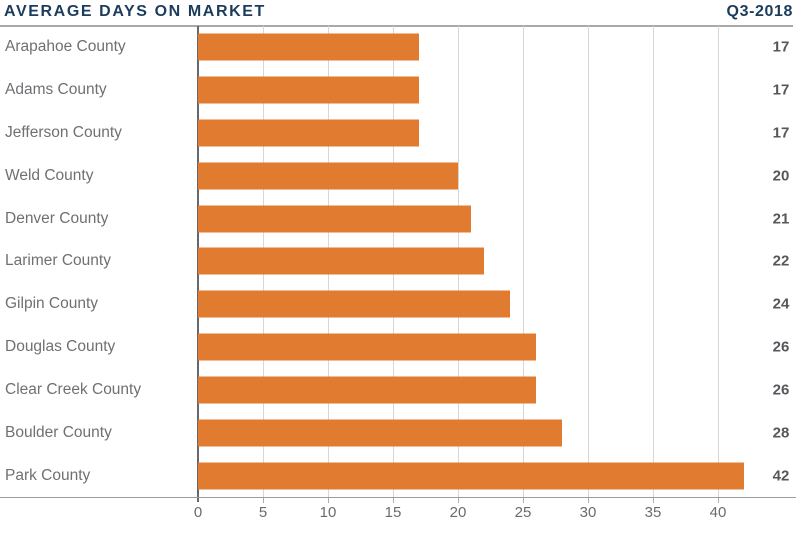  What do you see at coordinates (398, 497) in the screenshot?
I see `x-axis-baseline` at bounding box center [398, 497].